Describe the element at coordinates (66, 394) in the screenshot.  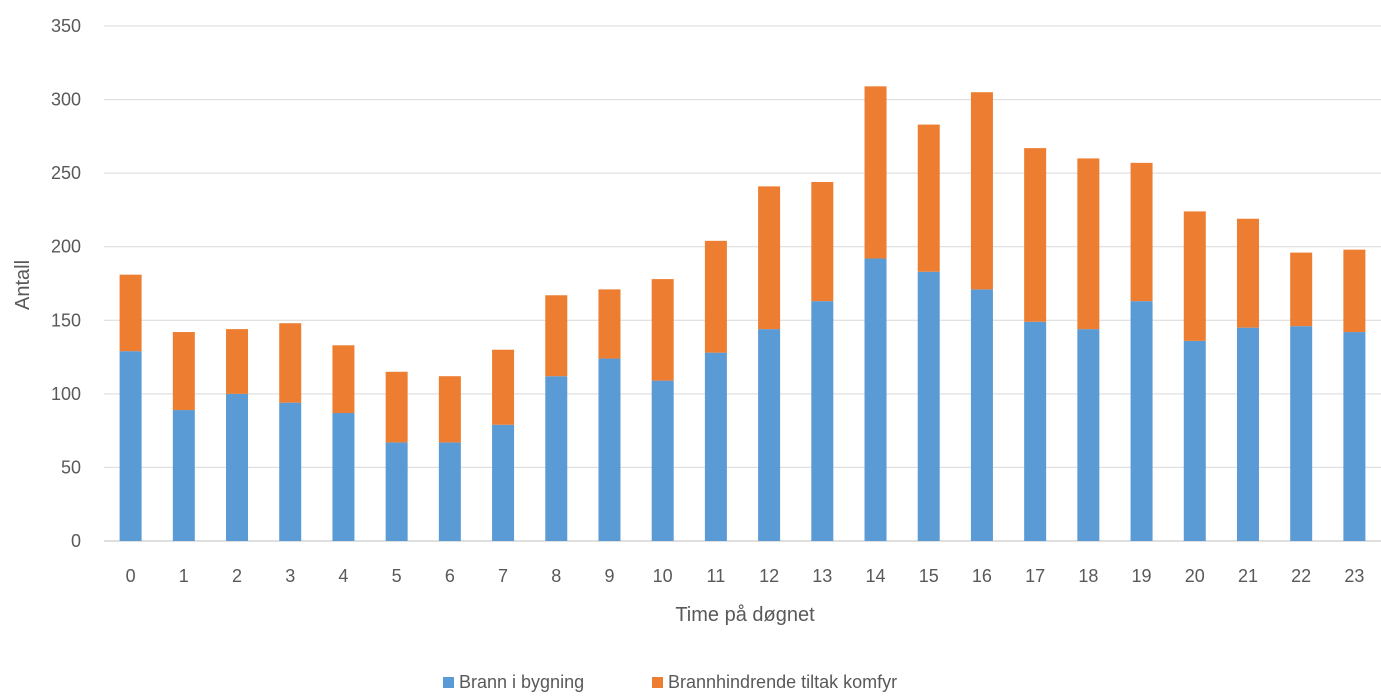
I see `y-tick-label: 100` at that location.